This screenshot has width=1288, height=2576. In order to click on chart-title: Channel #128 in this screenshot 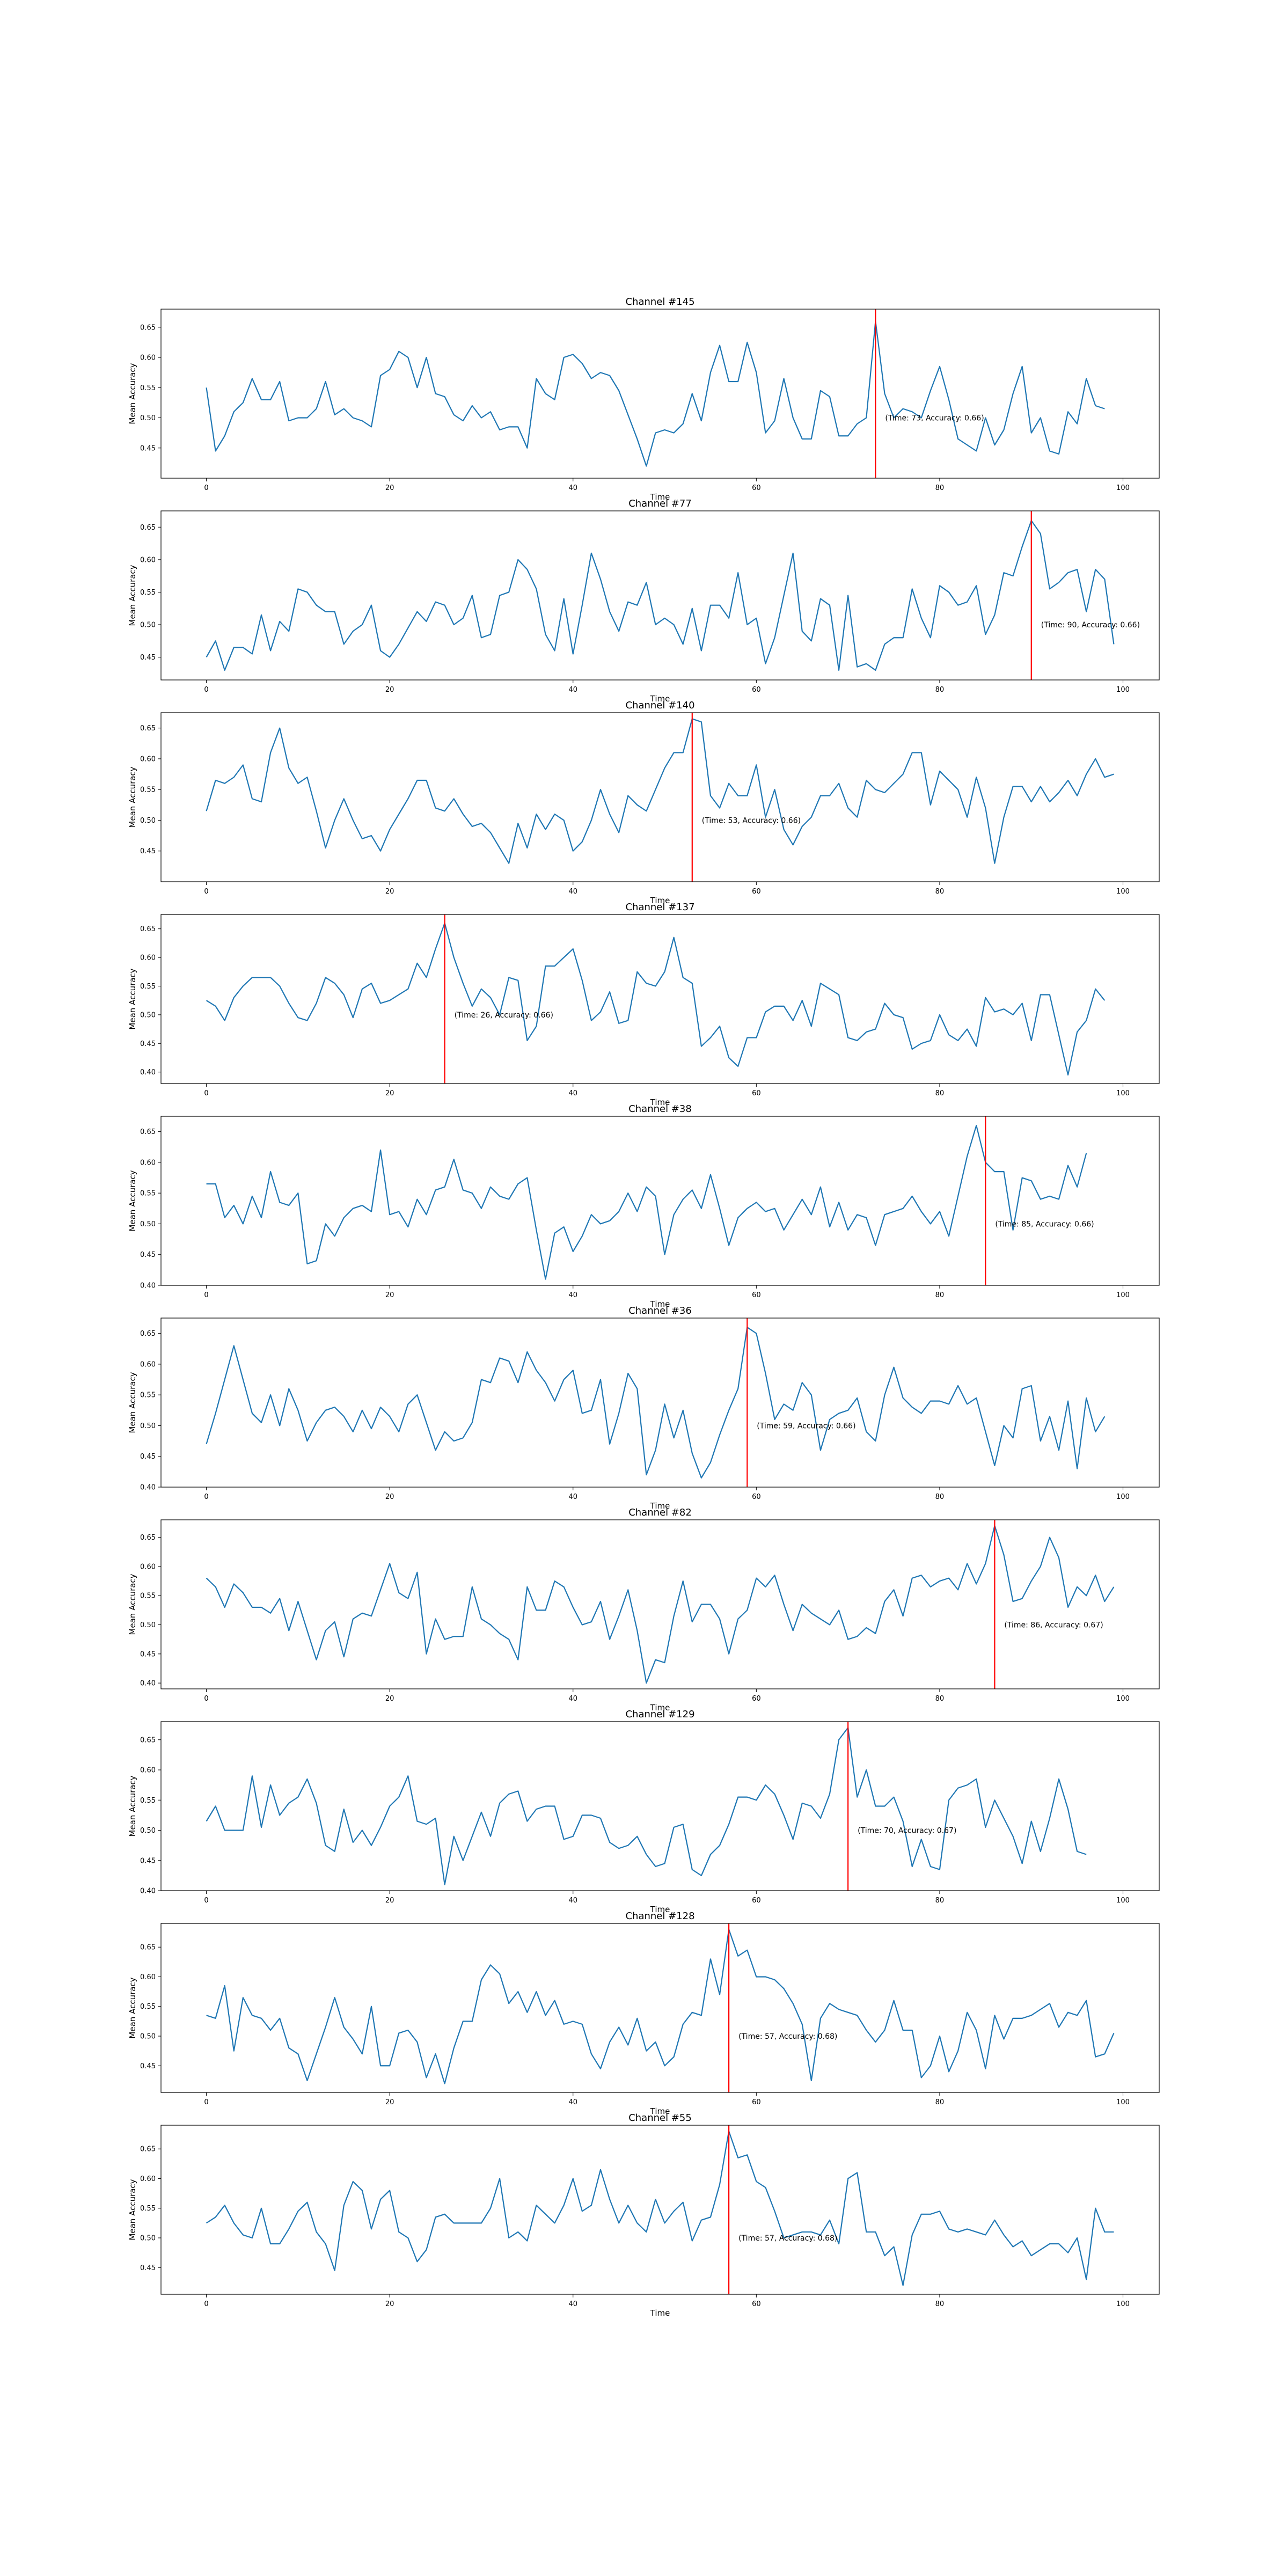, I will do `click(659, 1916)`.